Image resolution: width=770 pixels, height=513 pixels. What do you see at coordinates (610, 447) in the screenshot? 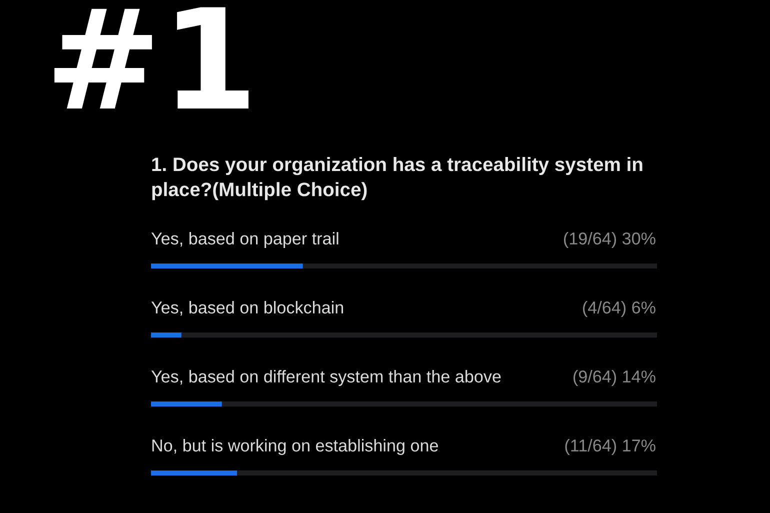
I see `data-label: (11/64) 17%` at bounding box center [610, 447].